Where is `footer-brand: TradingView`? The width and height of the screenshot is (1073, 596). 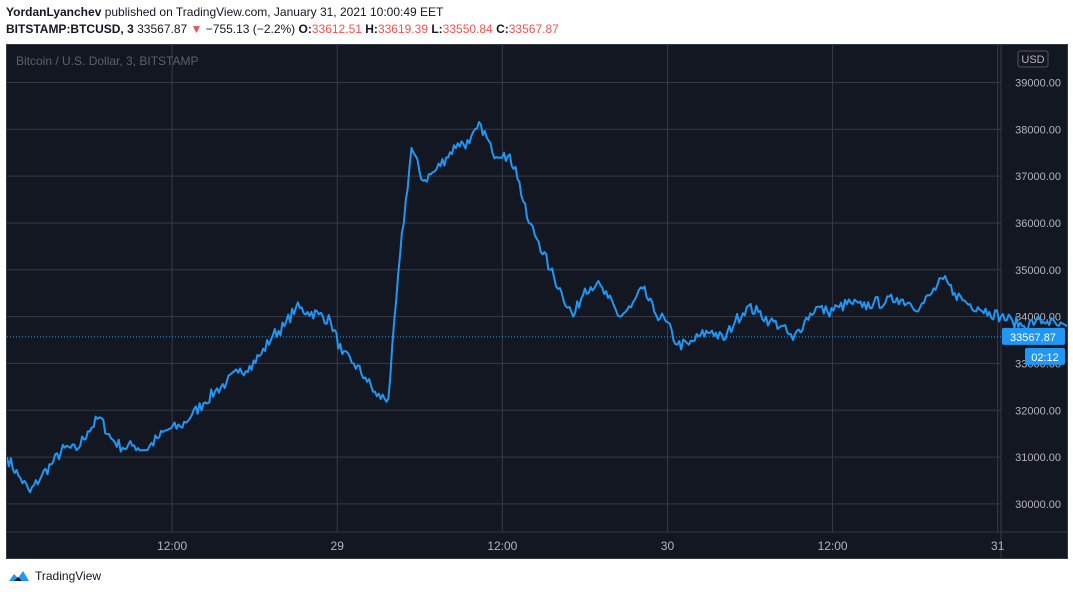
footer-brand: TradingView is located at coordinates (54, 576).